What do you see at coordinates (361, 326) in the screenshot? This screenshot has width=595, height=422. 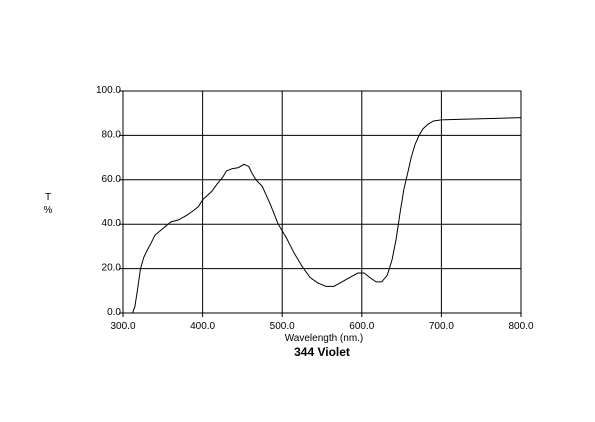 I see `x-tick-label: 600.0` at bounding box center [361, 326].